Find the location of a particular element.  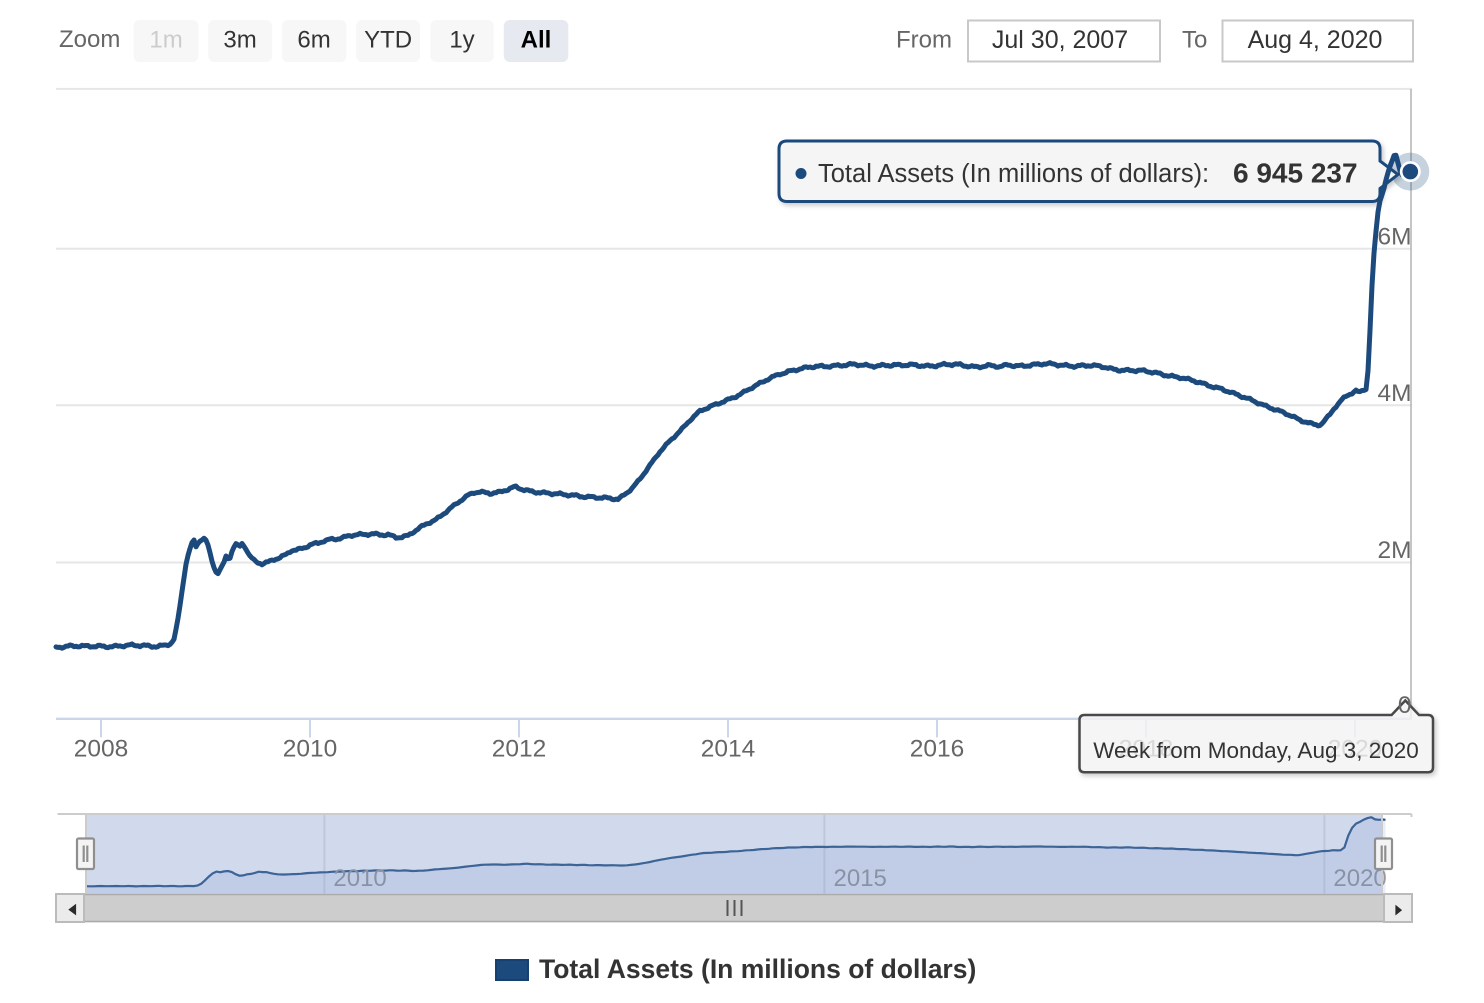

svg-text: 2012 is located at coordinates (519, 749).